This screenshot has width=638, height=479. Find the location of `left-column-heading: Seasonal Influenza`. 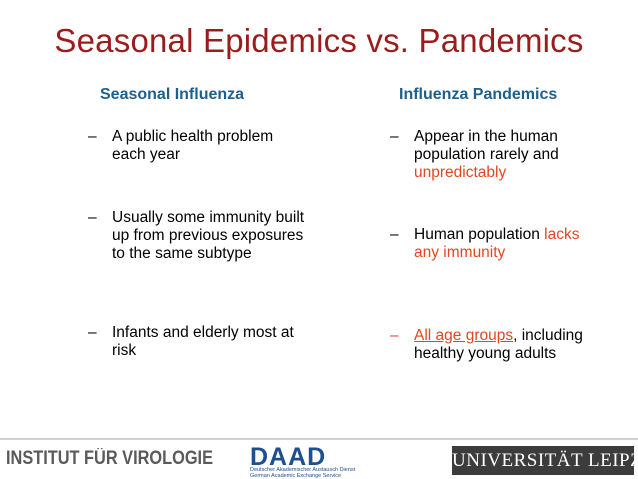

left-column-heading: Seasonal Influenza is located at coordinates (172, 94).